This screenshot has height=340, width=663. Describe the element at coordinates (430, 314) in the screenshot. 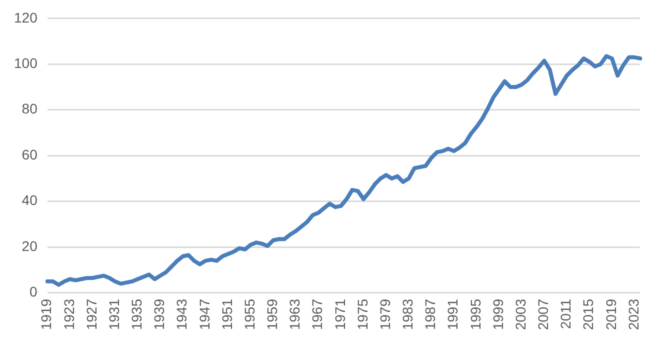

I see `x-tick-label: 1987` at that location.